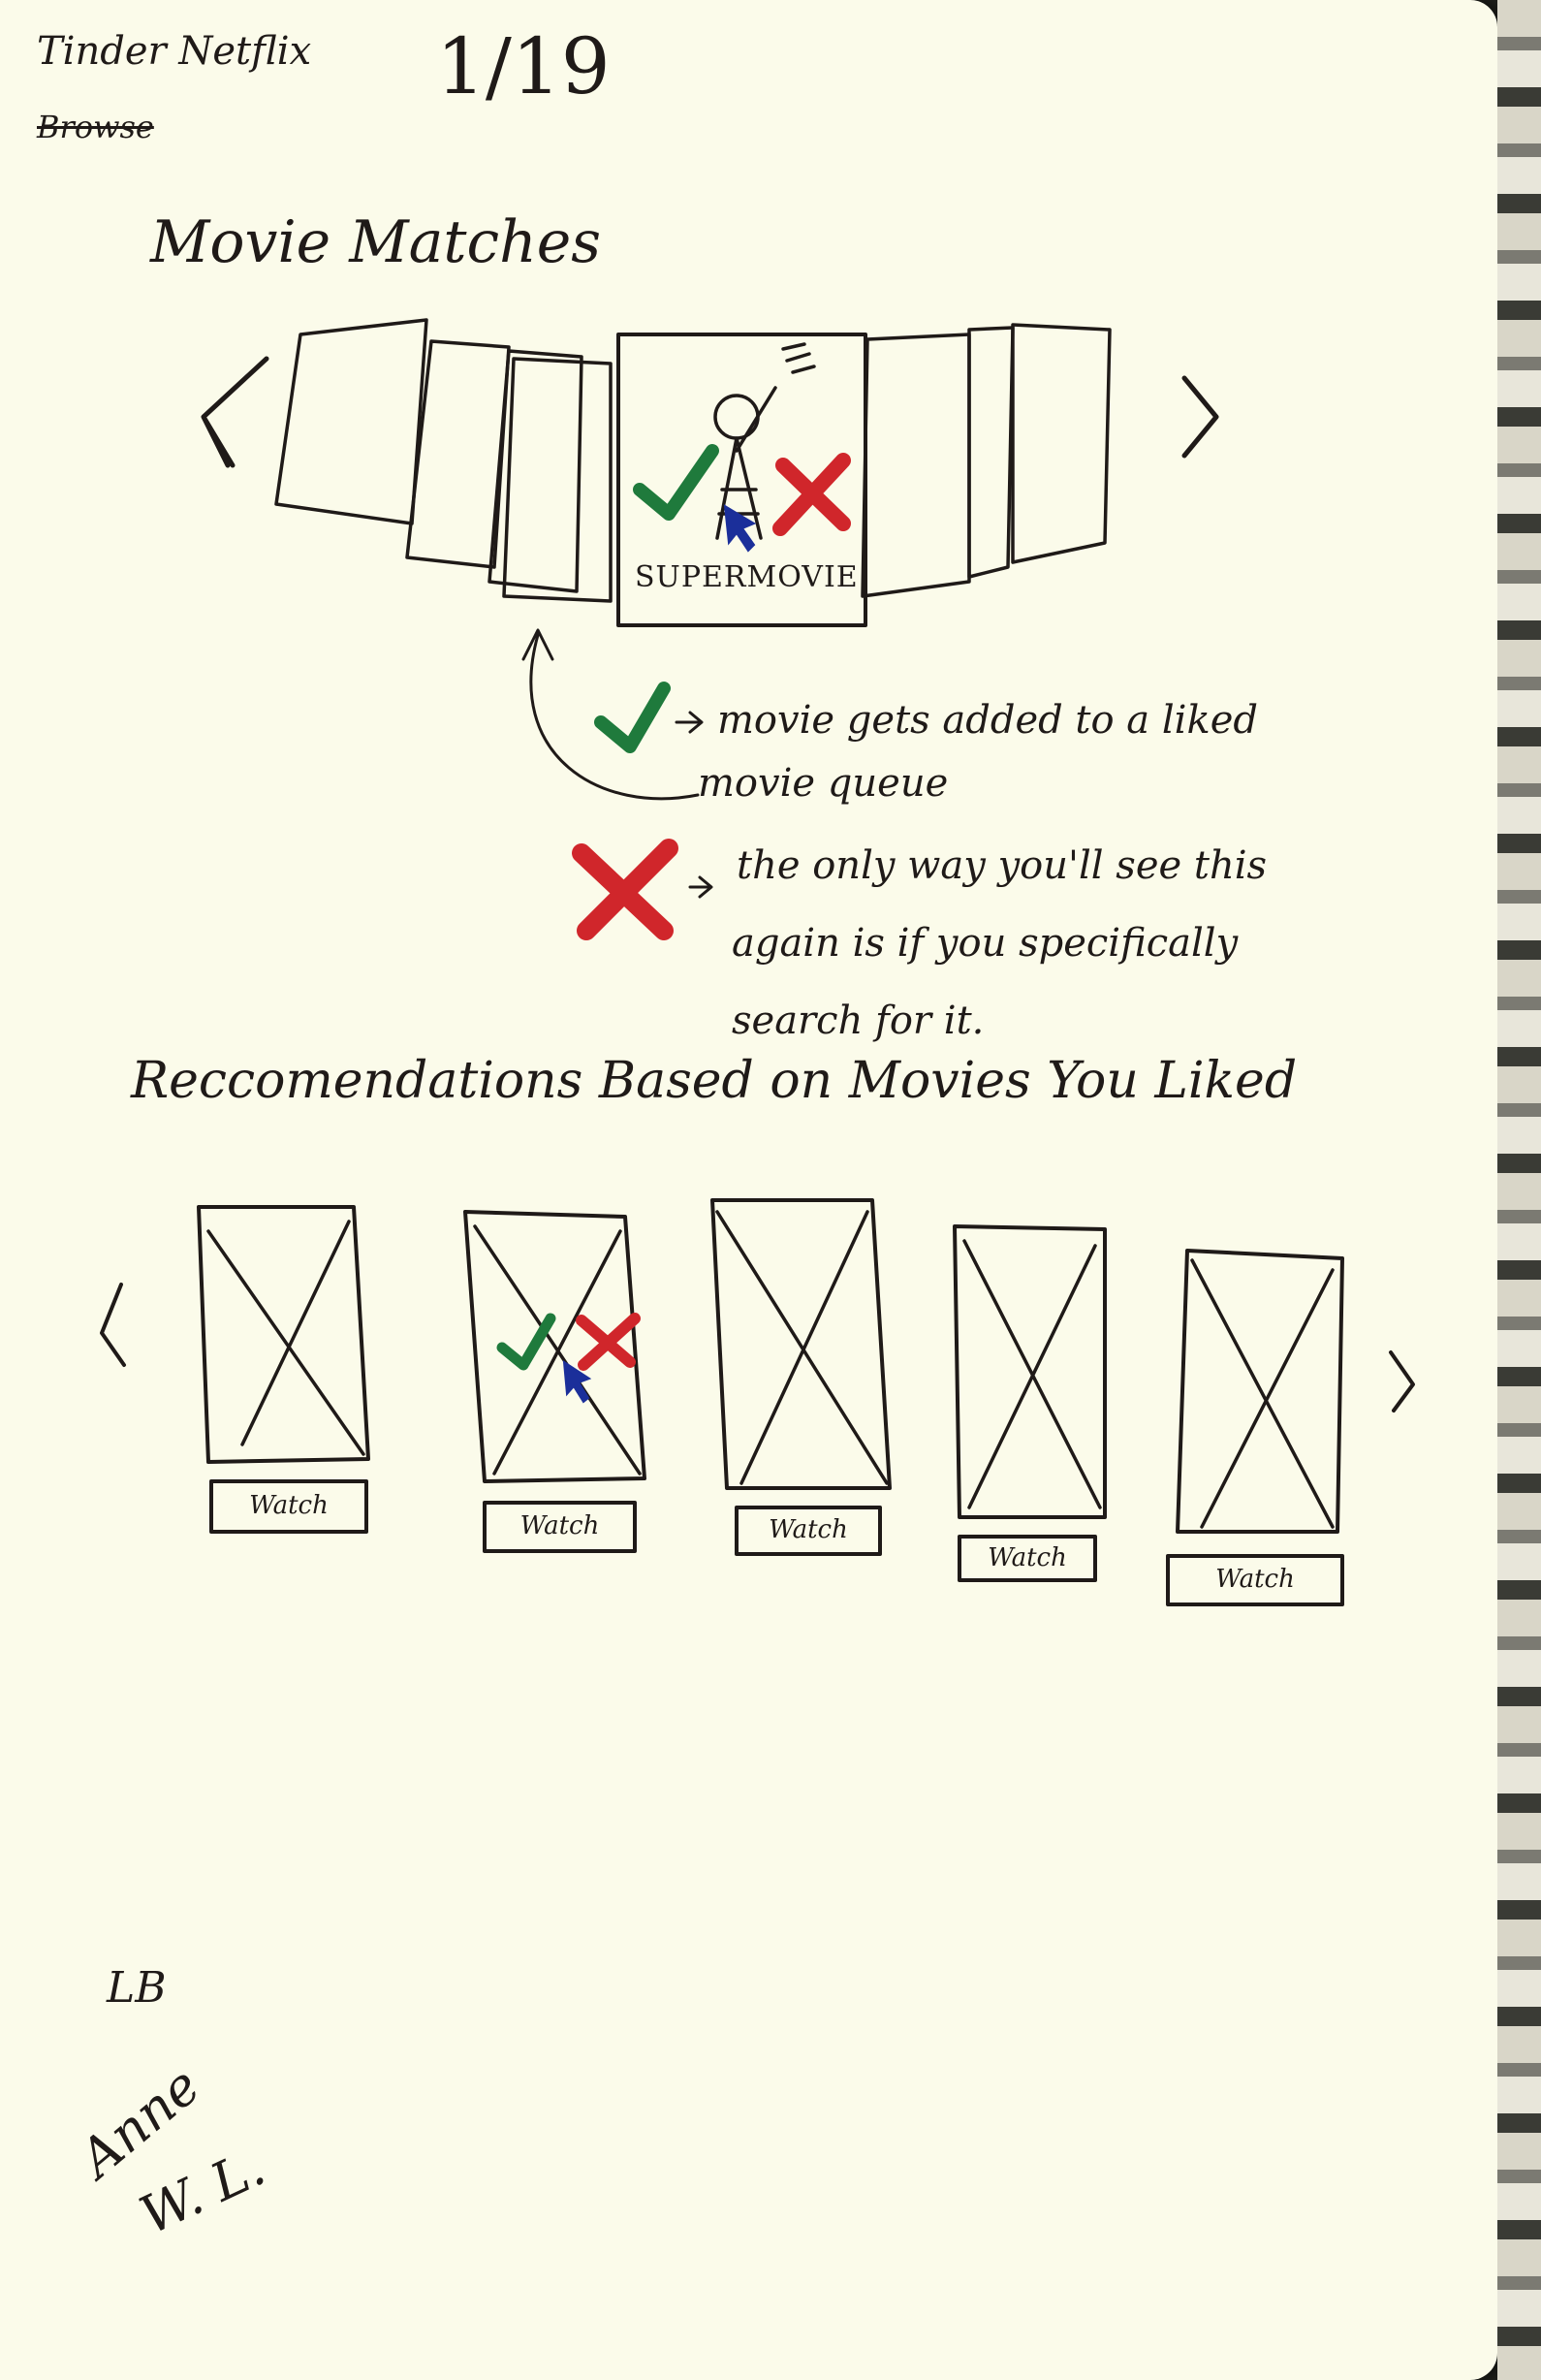 The height and width of the screenshot is (2380, 1541). Describe the element at coordinates (859, 1021) in the screenshot. I see `dislike-note: search for it.` at that location.